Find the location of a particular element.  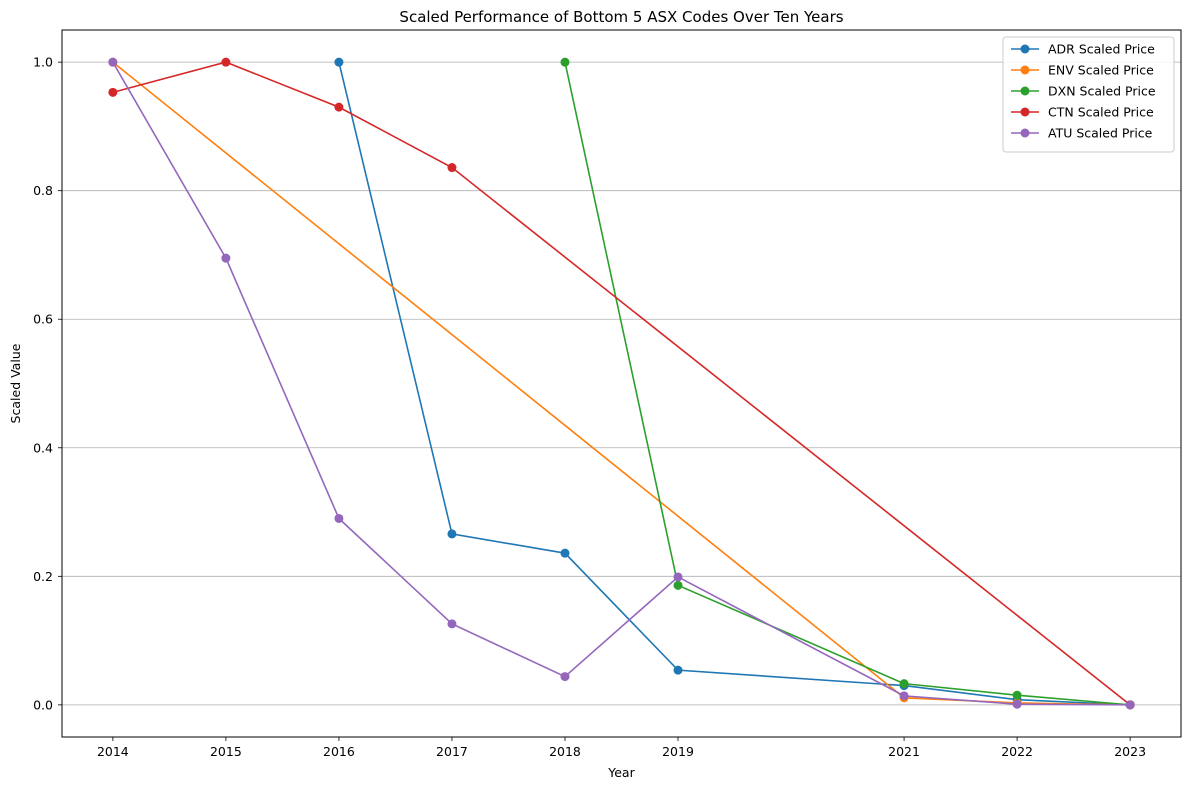

legend-item: ATU Scaled Price is located at coordinates (1082, 133).